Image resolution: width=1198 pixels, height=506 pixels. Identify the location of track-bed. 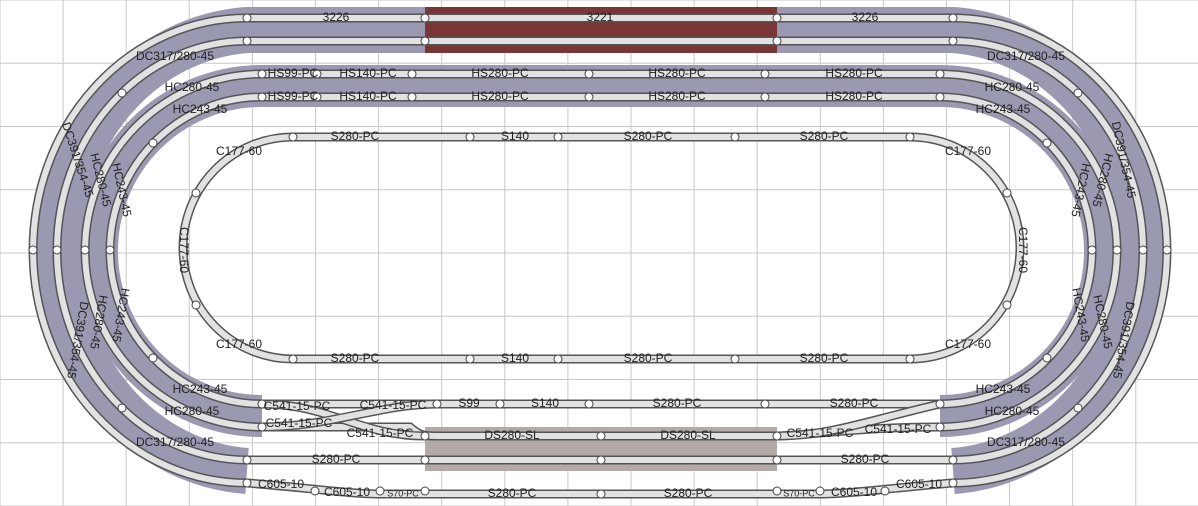
(858, 420).